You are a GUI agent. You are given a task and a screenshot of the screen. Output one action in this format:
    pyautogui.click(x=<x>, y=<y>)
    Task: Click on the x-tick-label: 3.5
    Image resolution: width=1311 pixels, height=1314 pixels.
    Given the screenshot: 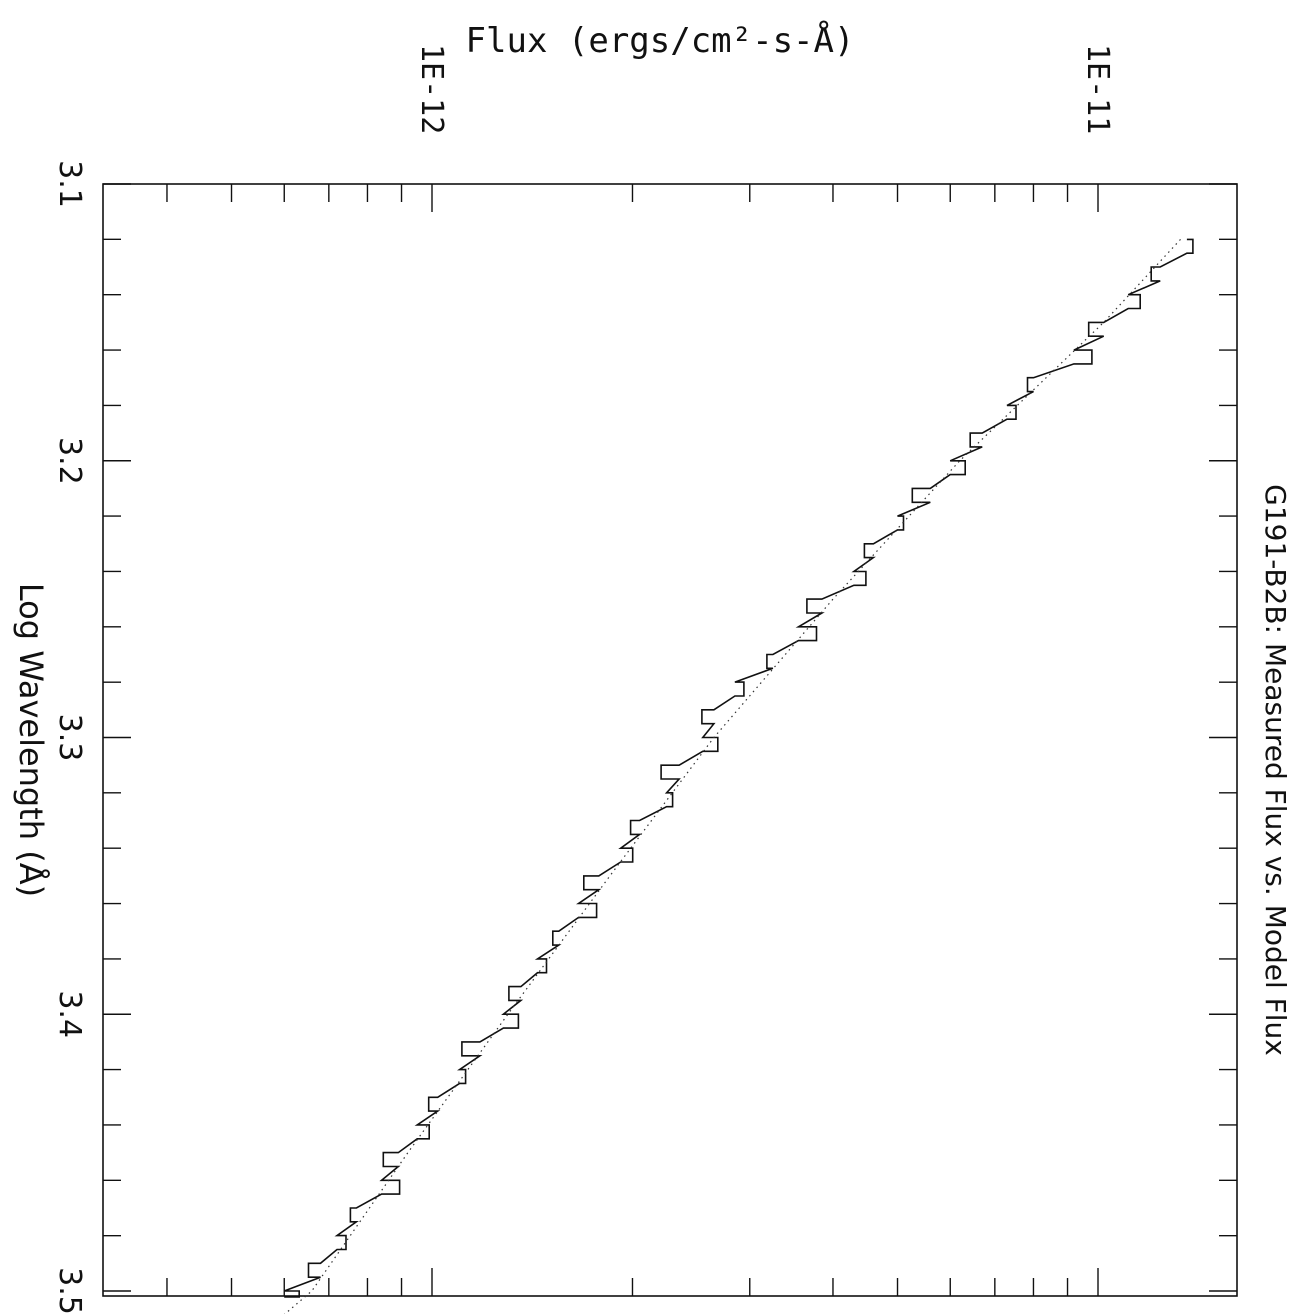 What is the action you would take?
    pyautogui.click(x=69, y=1290)
    